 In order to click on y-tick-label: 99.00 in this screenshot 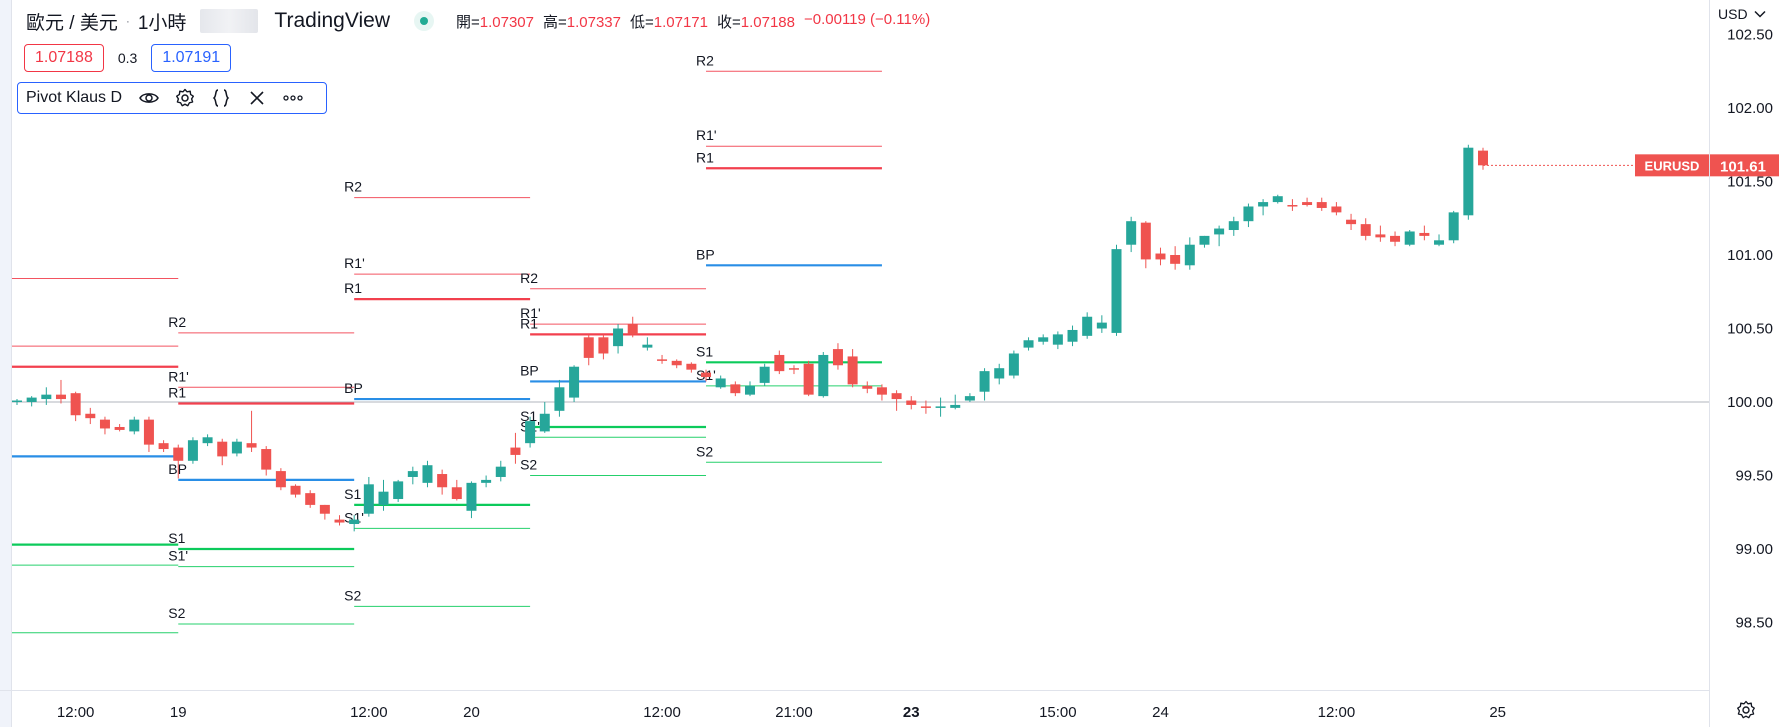, I will do `click(1754, 549)`.